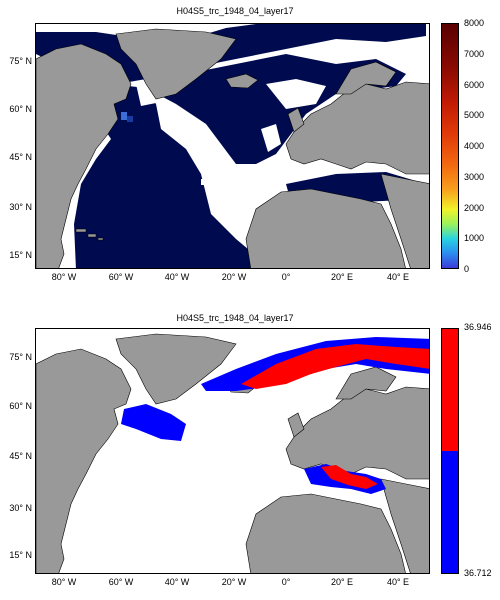 This screenshot has width=500, height=600. What do you see at coordinates (478, 573) in the screenshot?
I see `panel2-colorbar-min-label: 36.712` at bounding box center [478, 573].